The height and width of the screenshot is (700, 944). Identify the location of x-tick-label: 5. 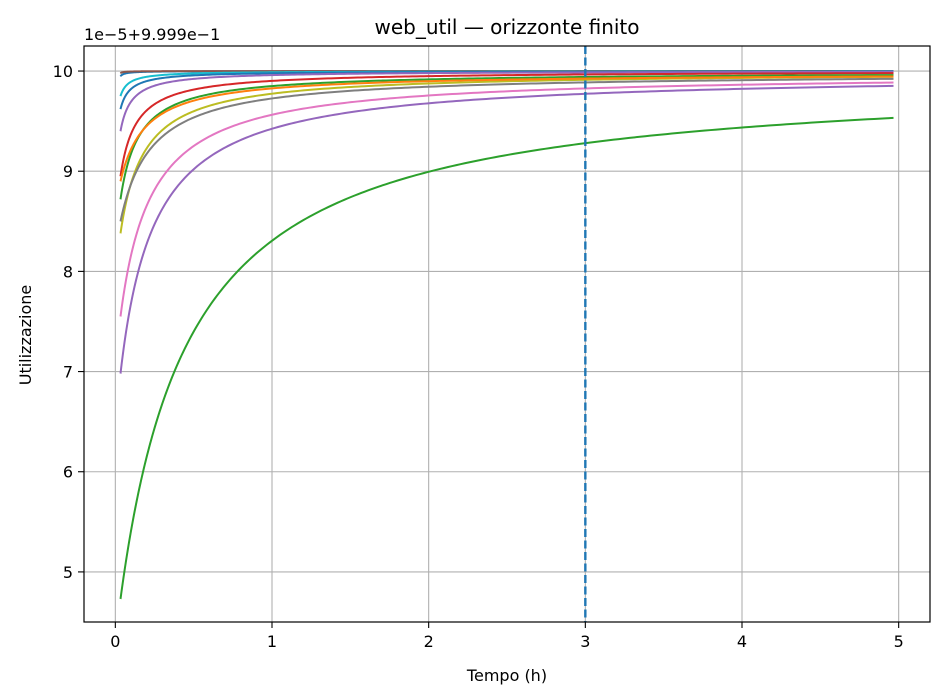
(899, 641).